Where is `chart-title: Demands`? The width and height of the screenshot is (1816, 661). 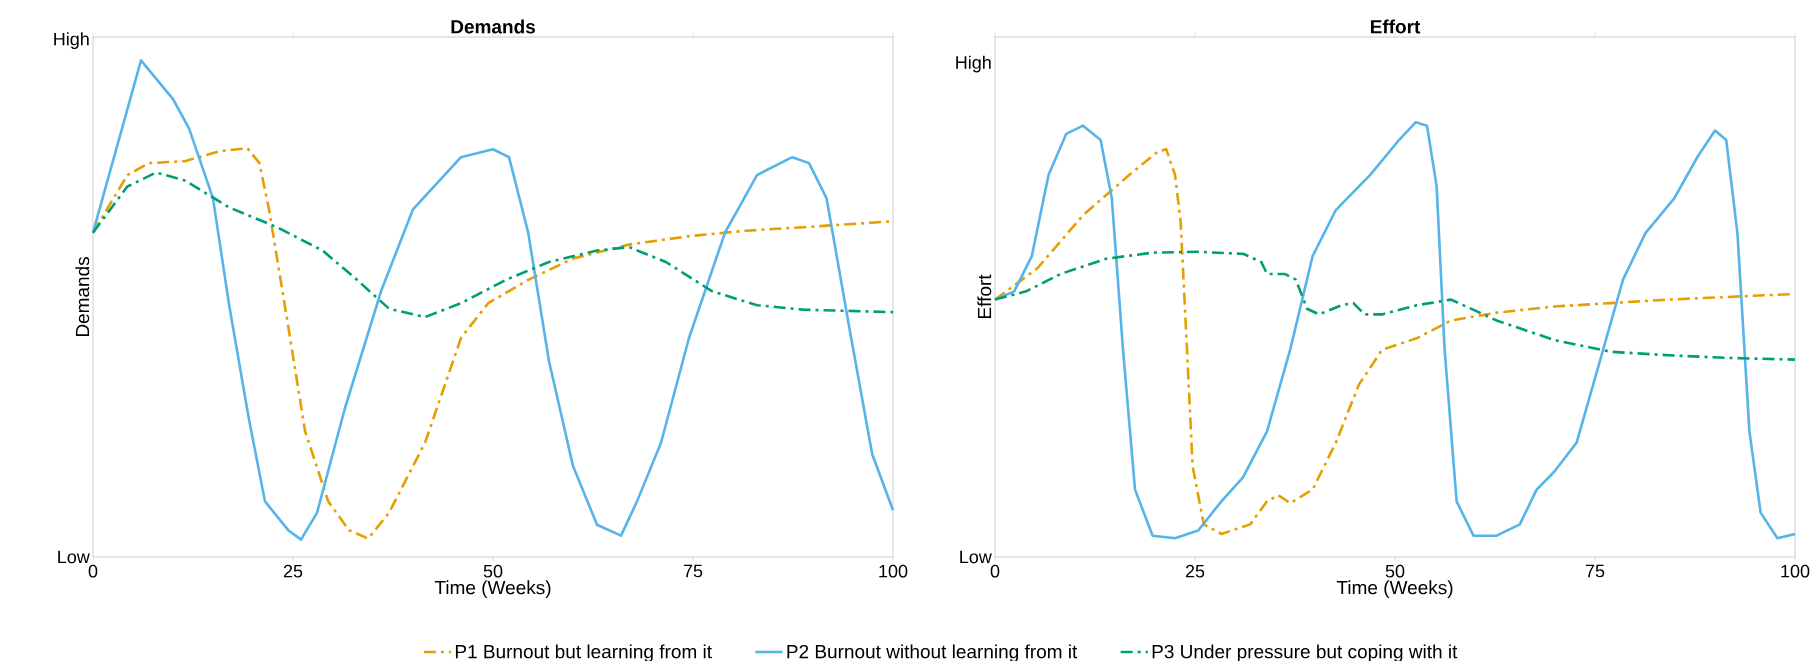
chart-title: Demands is located at coordinates (493, 26).